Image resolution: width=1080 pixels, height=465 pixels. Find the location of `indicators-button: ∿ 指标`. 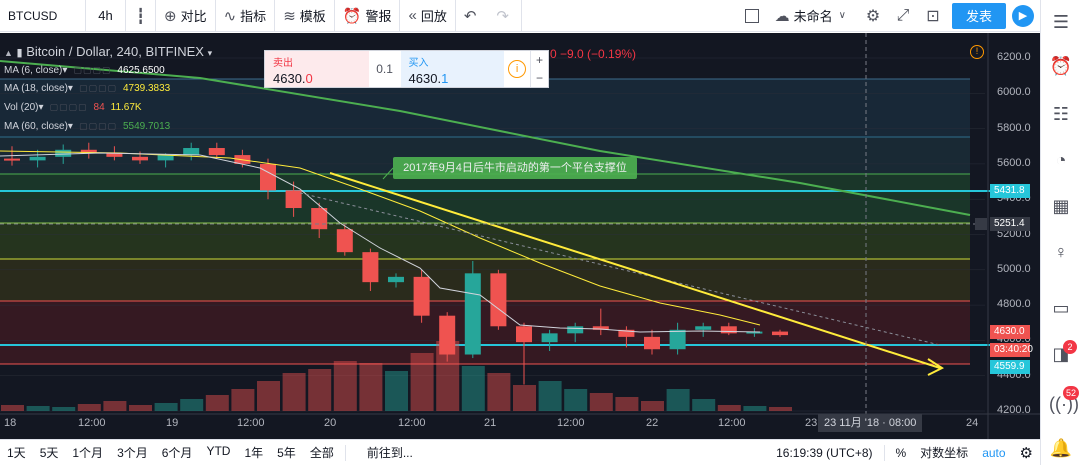

indicators-button: ∿ 指标 is located at coordinates (246, 16).